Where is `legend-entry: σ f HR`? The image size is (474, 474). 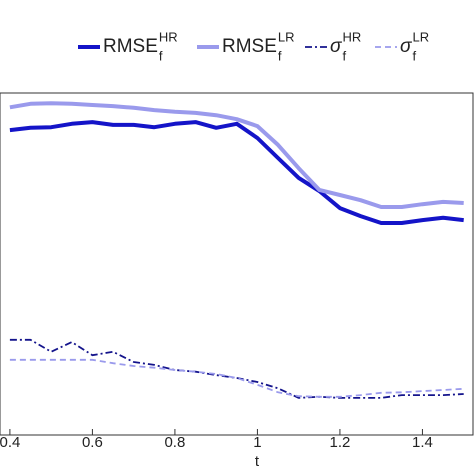 legend-entry: σ f HR is located at coordinates (333, 46).